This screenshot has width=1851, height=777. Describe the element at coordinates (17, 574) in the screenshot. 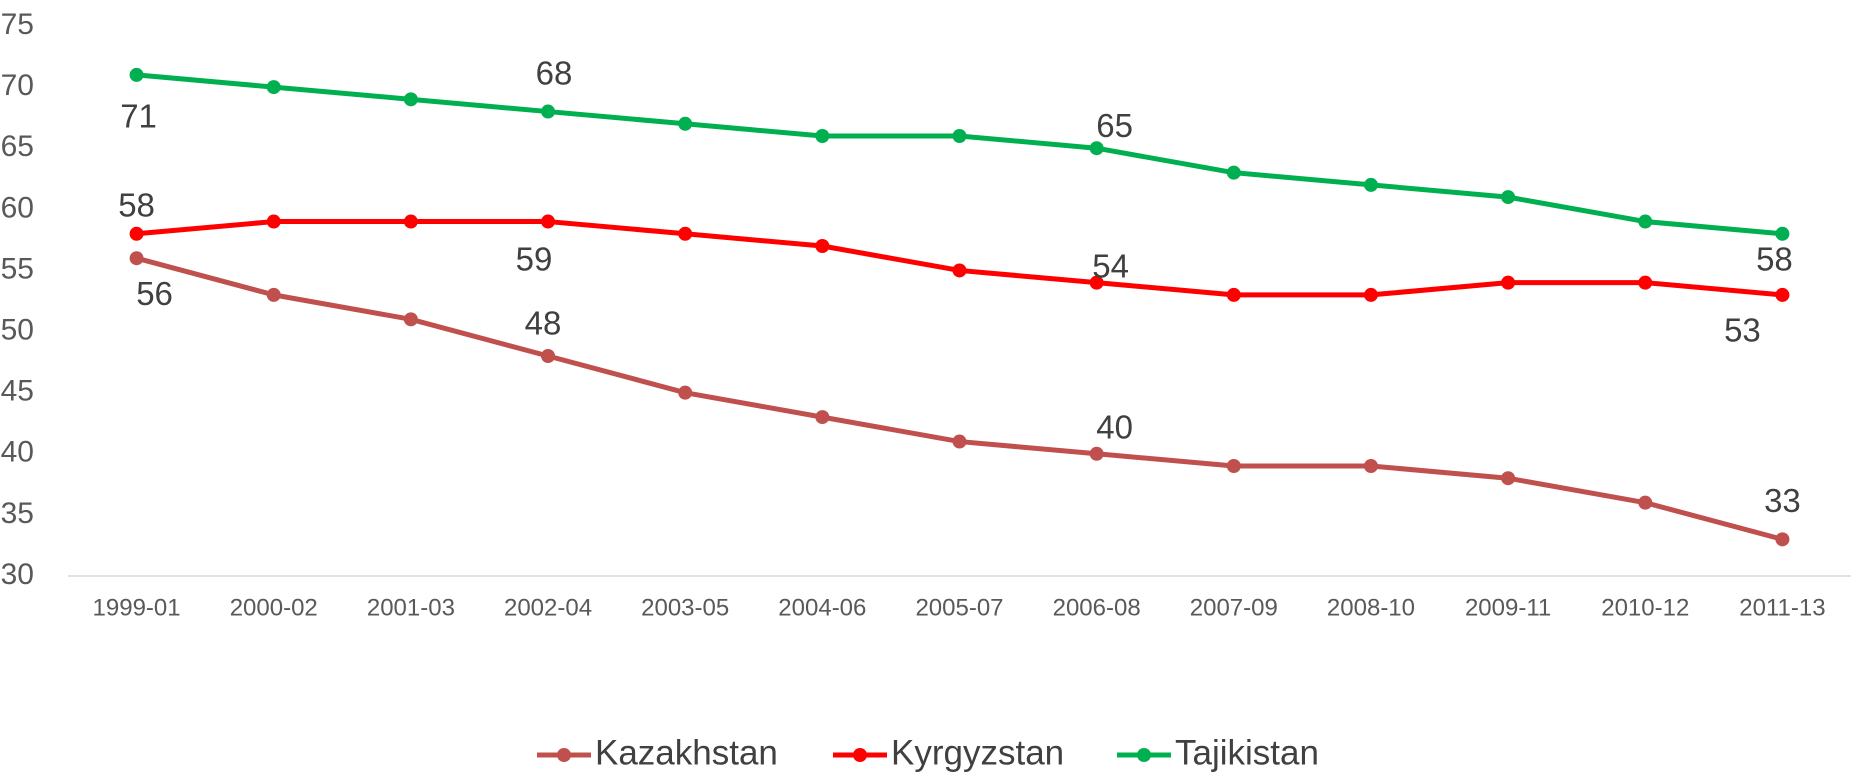

I see `y-tick-label: 30` at that location.